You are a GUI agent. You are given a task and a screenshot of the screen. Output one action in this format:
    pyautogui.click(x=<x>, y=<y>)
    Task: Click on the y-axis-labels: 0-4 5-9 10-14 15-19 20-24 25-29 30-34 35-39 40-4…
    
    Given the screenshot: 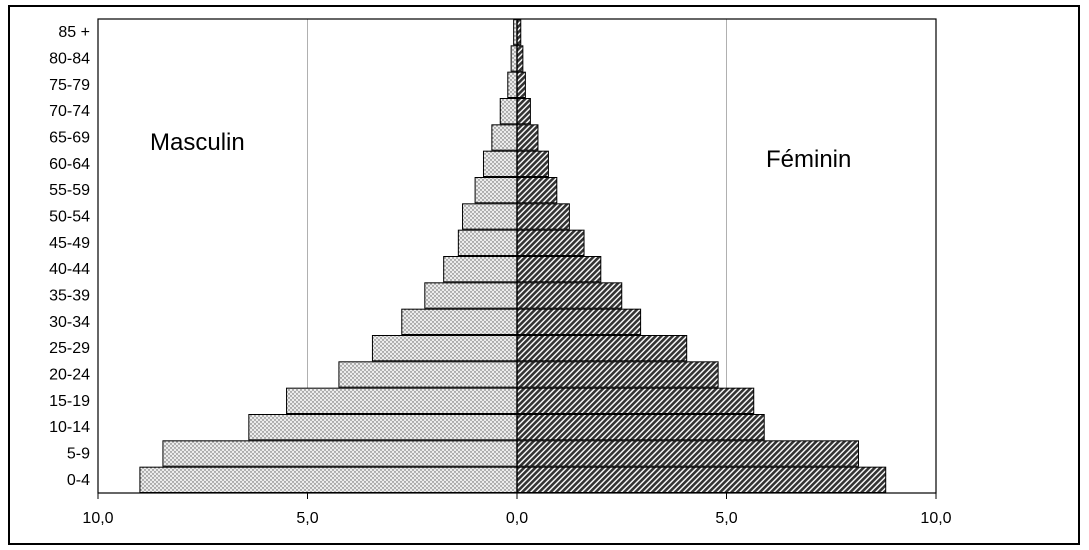 What is the action you would take?
    pyautogui.click(x=69, y=256)
    